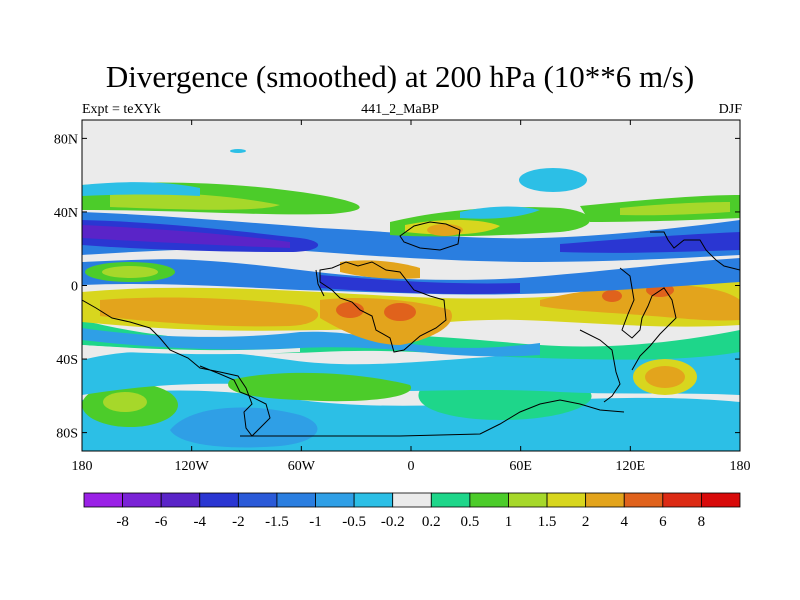  I want to click on colorbar-label: 0.5, so click(470, 522).